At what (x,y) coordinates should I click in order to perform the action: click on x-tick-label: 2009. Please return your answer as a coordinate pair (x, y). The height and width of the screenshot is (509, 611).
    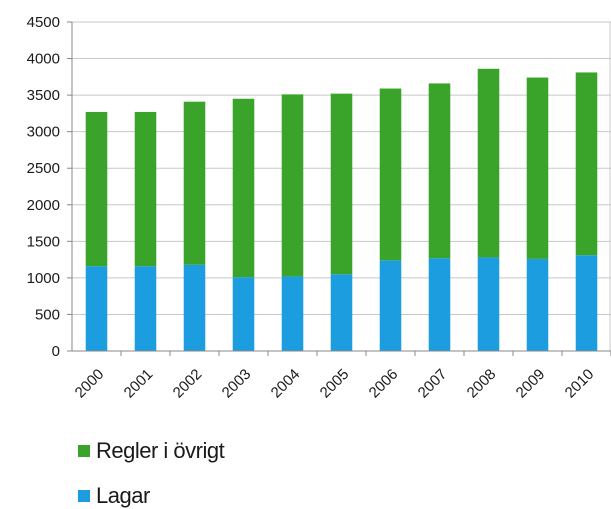
    Looking at the image, I should click on (531, 384).